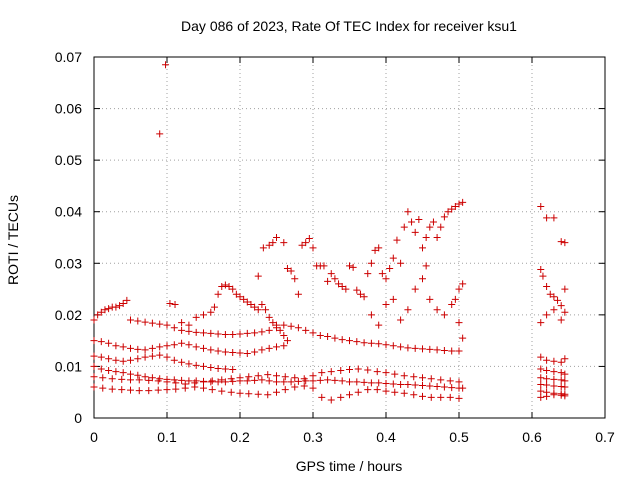 The image size is (640, 480). Describe the element at coordinates (68, 366) in the screenshot. I see `y-tick-label: 0.01` at that location.